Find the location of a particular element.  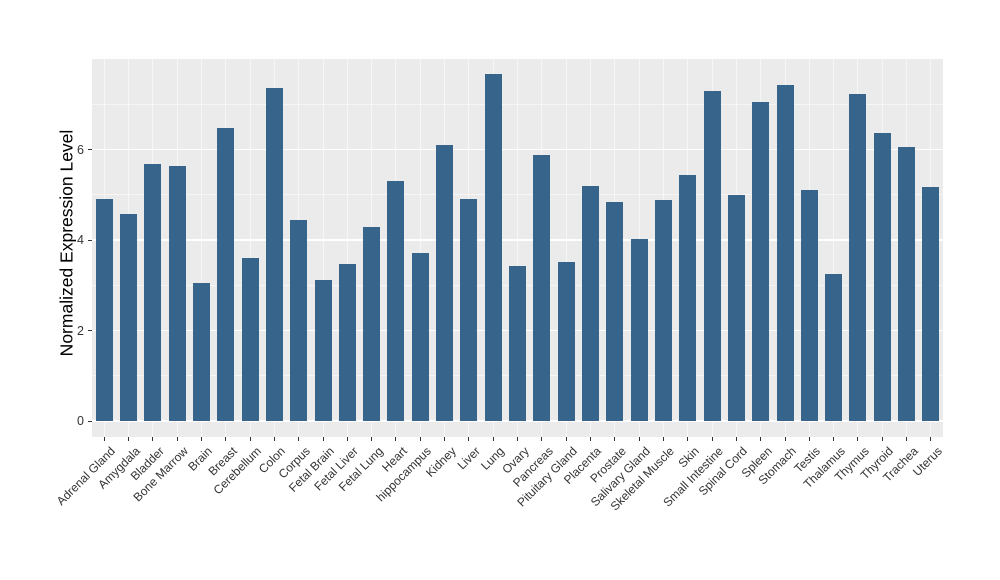

bar-thalamus is located at coordinates (834, 347).